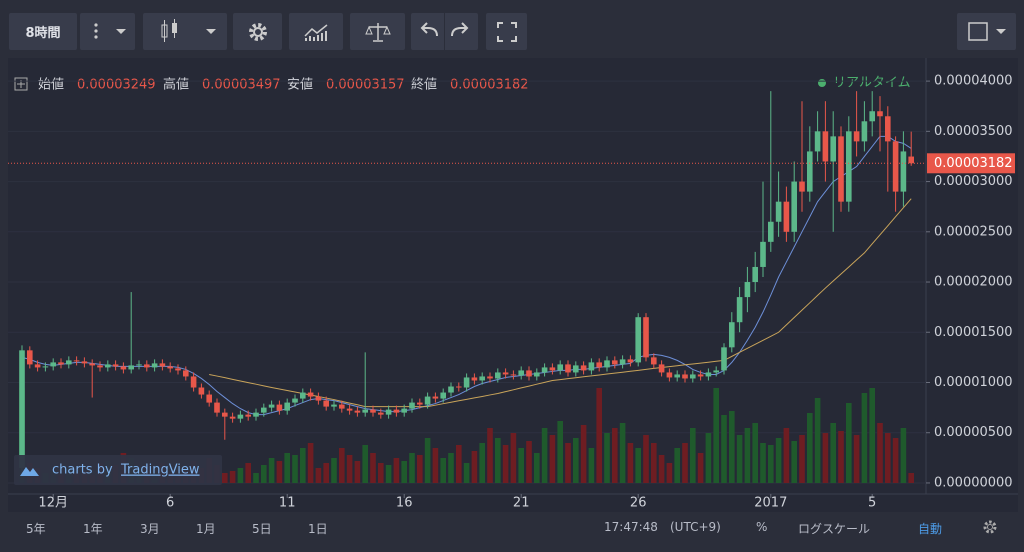 Image resolution: width=1024 pixels, height=552 pixels. Describe the element at coordinates (21, 84) in the screenshot. I see `legend-toggle` at that location.